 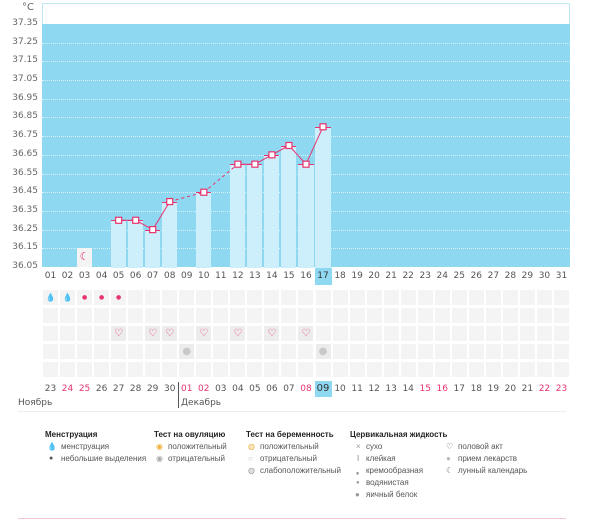 I want to click on day-label: 22, so click(x=408, y=276).